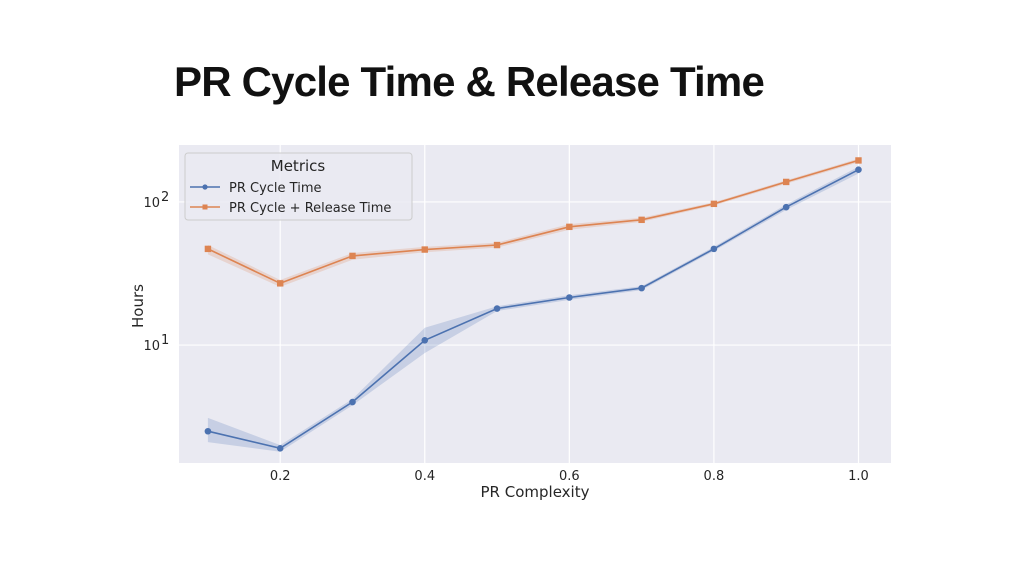 This screenshot has height=576, width=1024. I want to click on x-tick-label: 0.8, so click(714, 476).